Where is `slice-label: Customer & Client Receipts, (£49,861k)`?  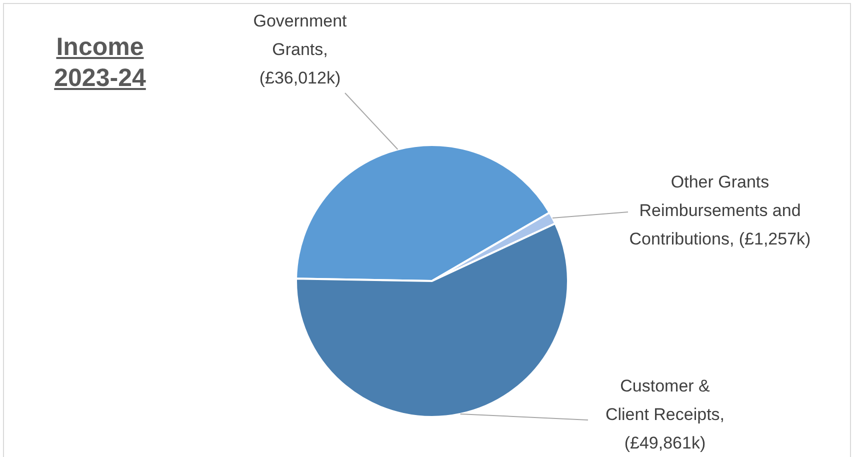 slice-label: Customer & Client Receipts, (£49,861k) is located at coordinates (665, 414).